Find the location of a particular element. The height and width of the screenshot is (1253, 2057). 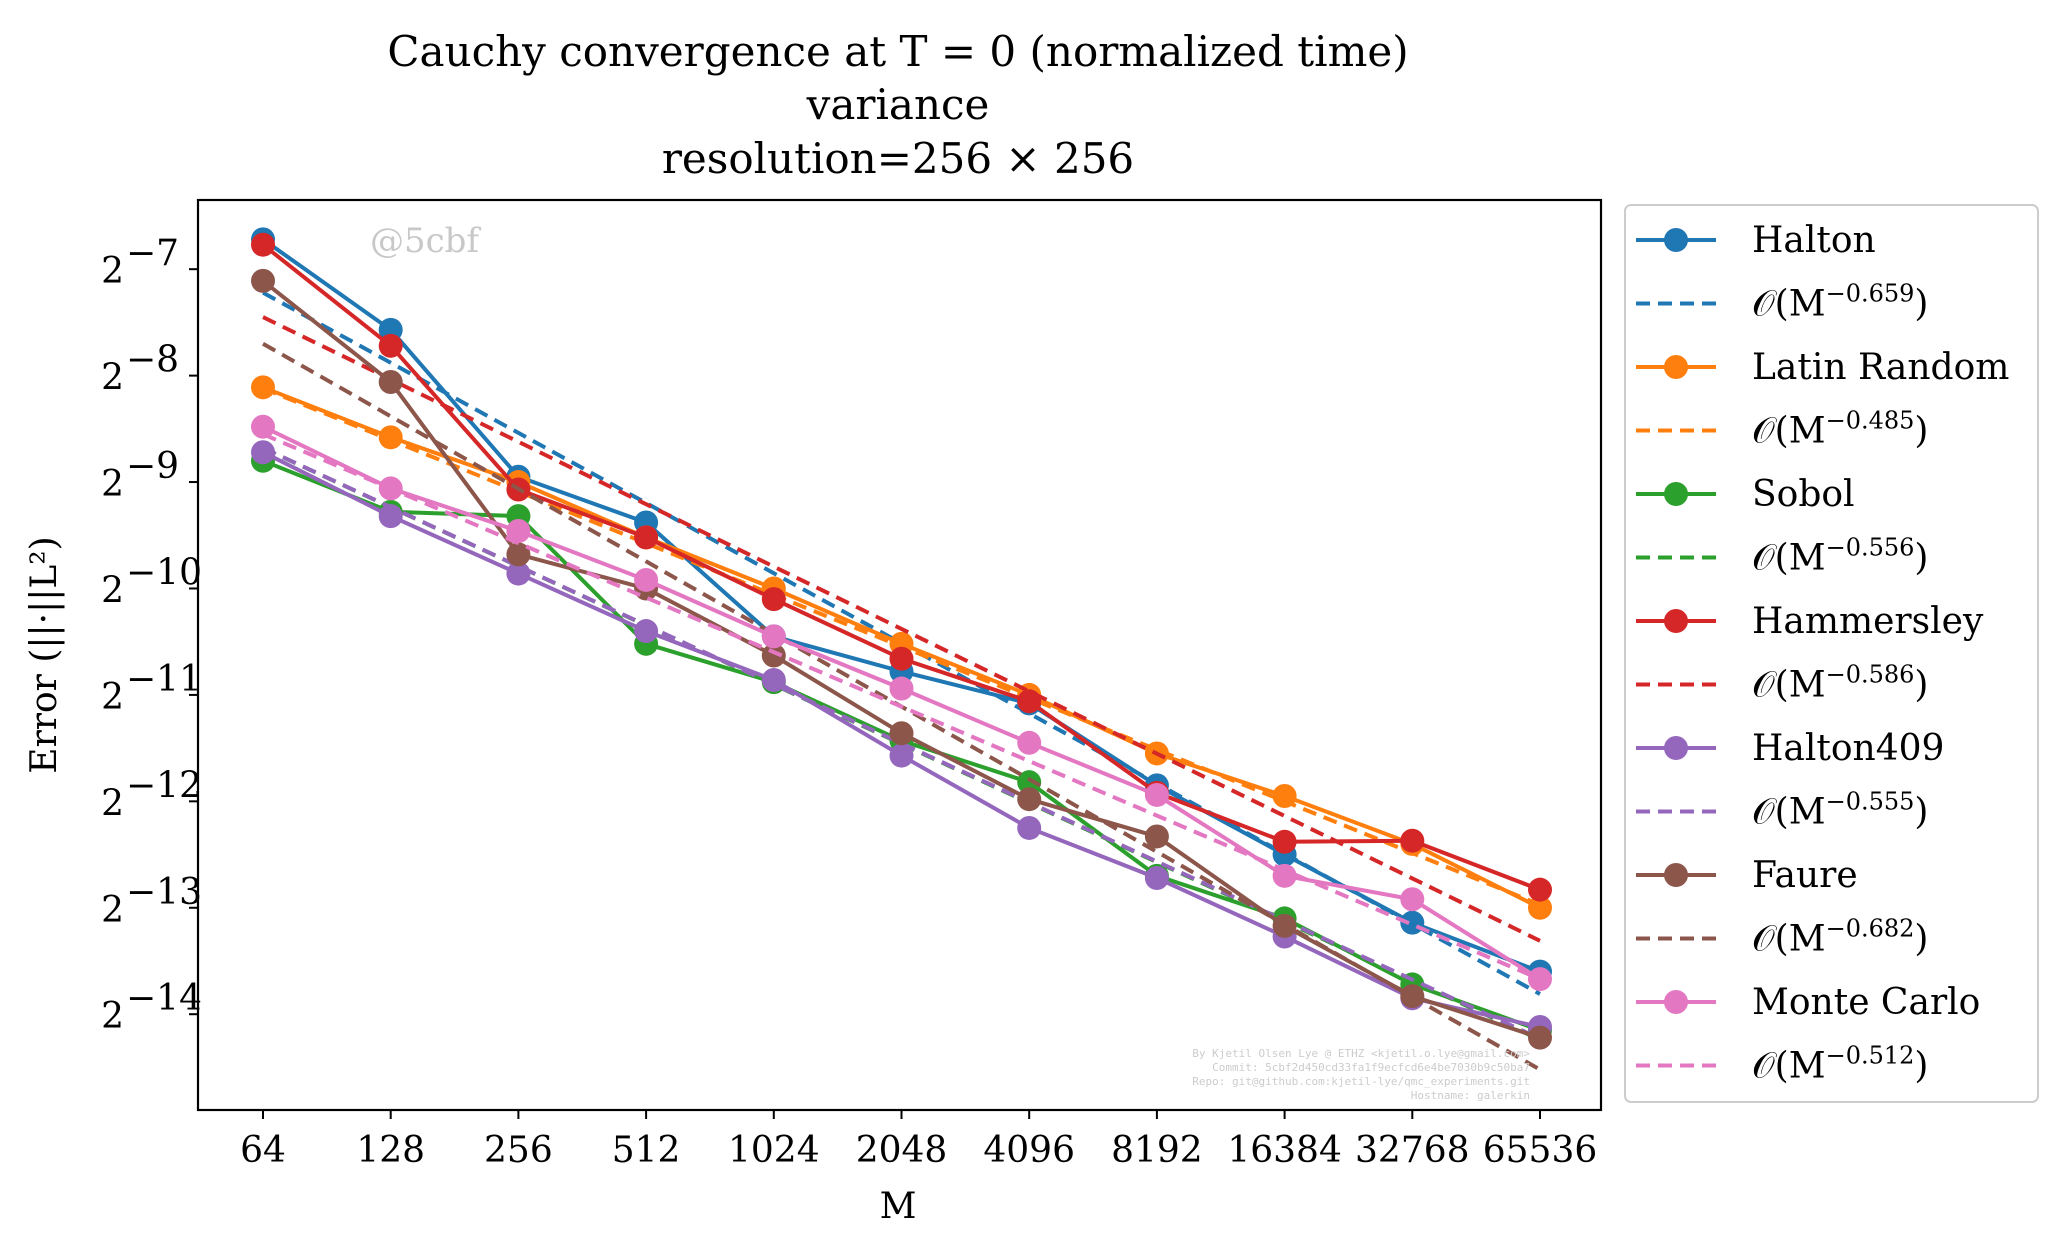

credits-line: Hostname: galerkin is located at coordinates (1470, 1095).